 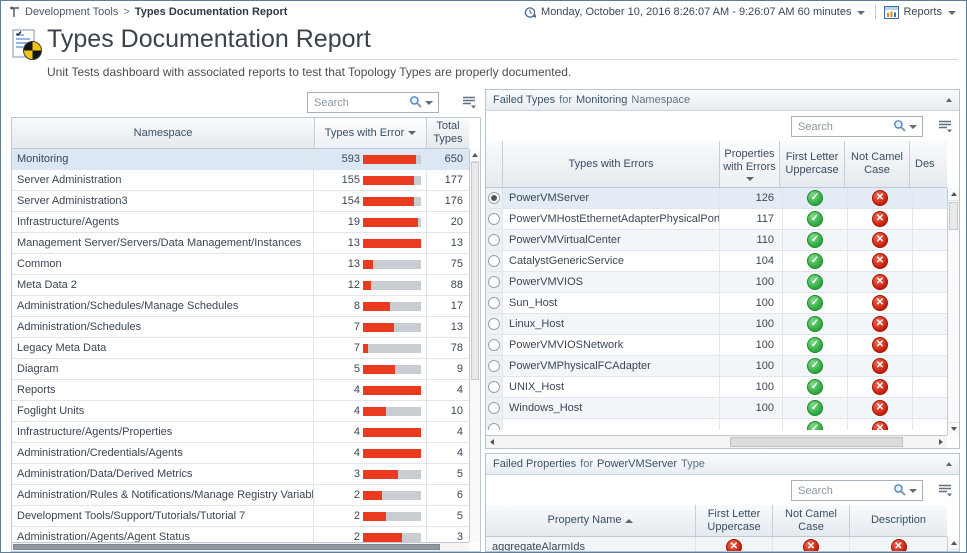 I want to click on namespace-vertical-scrollbar, so click(x=474, y=345).